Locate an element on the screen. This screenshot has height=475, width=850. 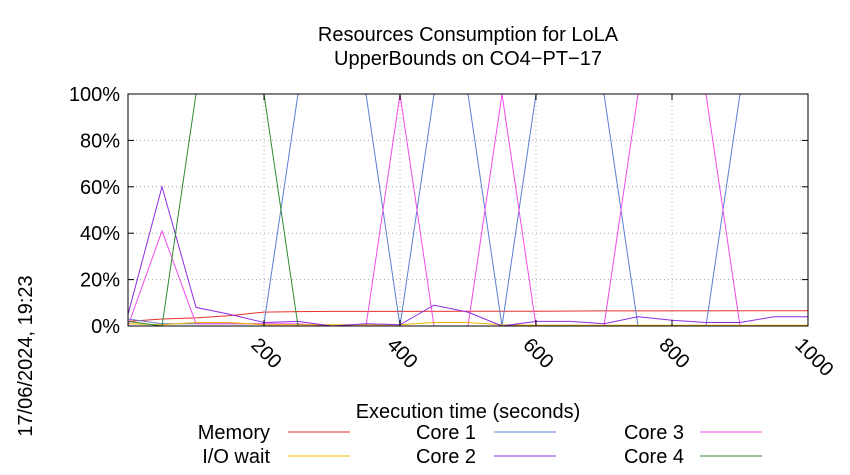
x-tick-label: 800 is located at coordinates (673, 353).